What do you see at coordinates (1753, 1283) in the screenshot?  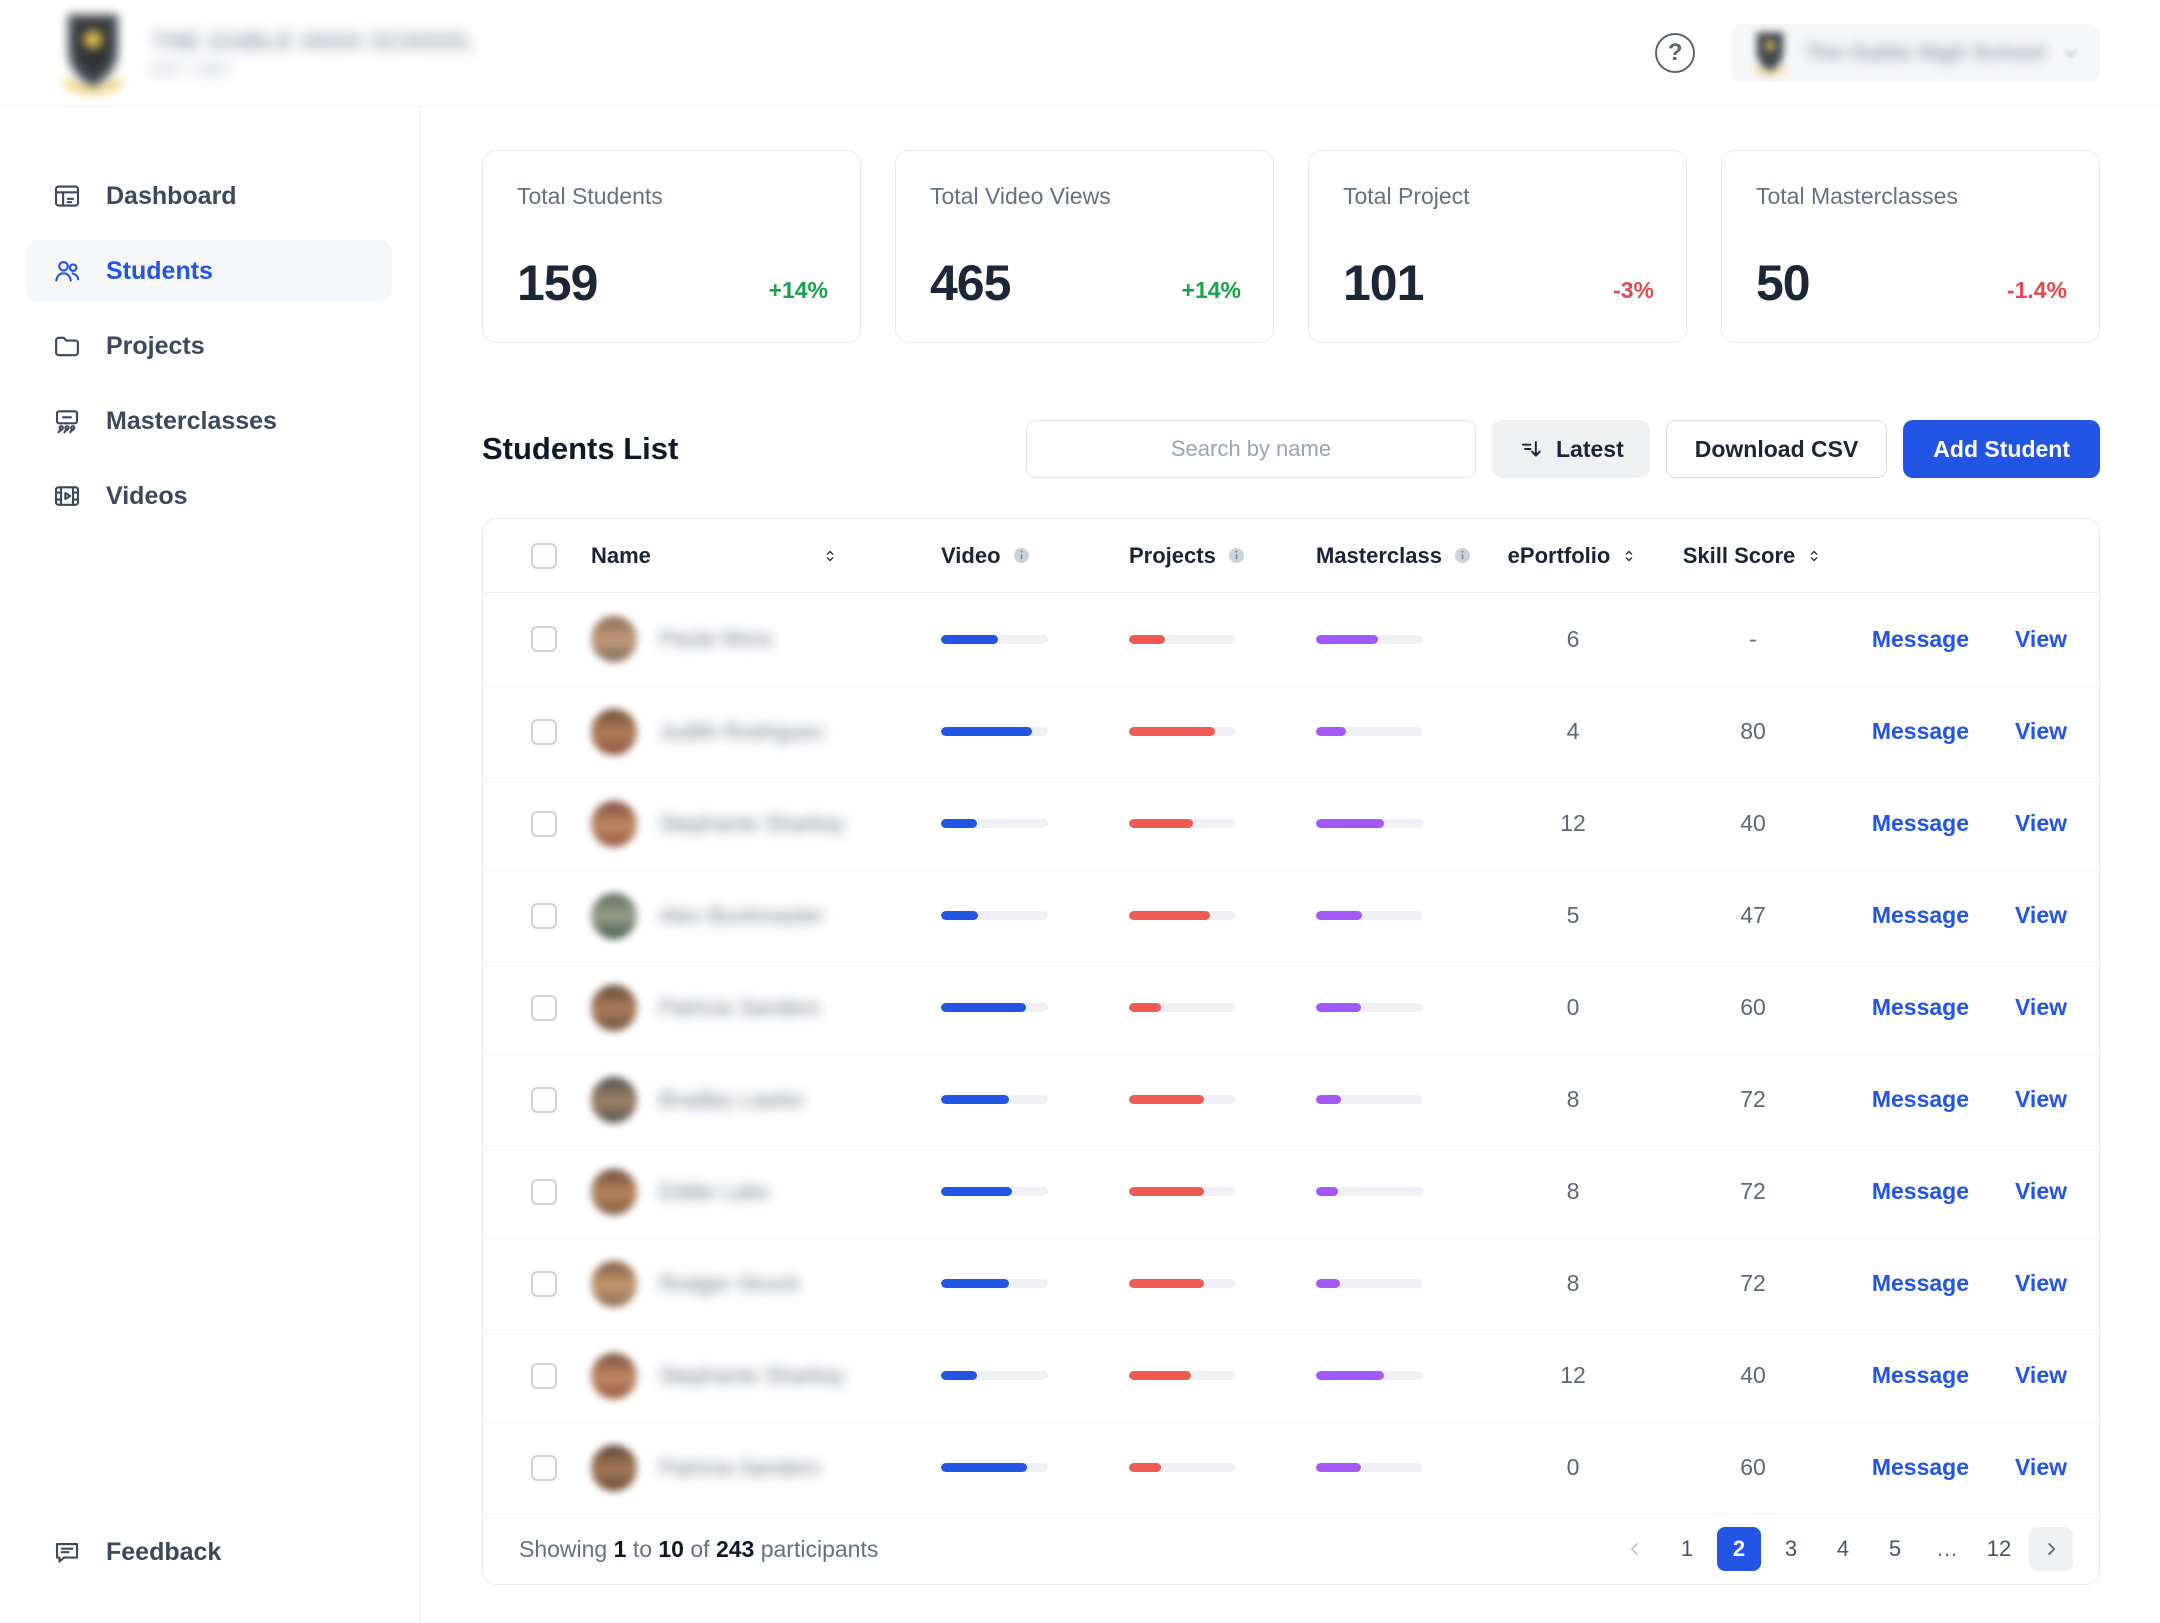 I see `skill-score-value: 72` at bounding box center [1753, 1283].